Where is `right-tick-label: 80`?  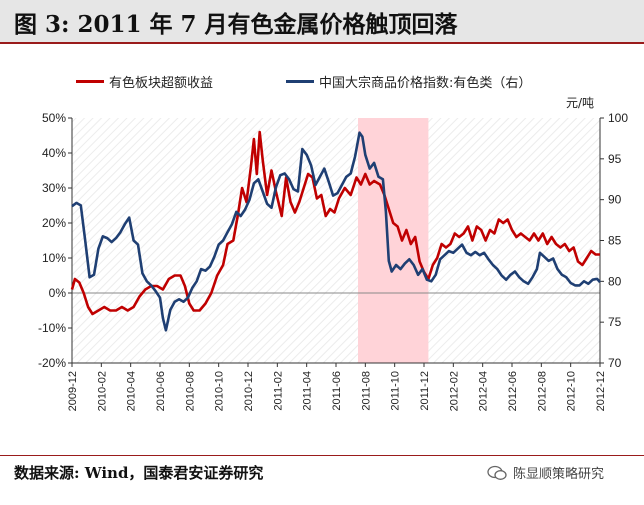 right-tick-label: 80 is located at coordinates (615, 281).